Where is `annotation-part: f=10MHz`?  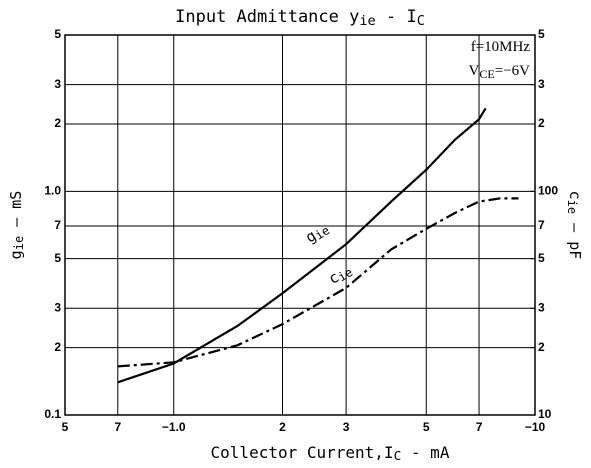
annotation-part: f=10MHz is located at coordinates (501, 47).